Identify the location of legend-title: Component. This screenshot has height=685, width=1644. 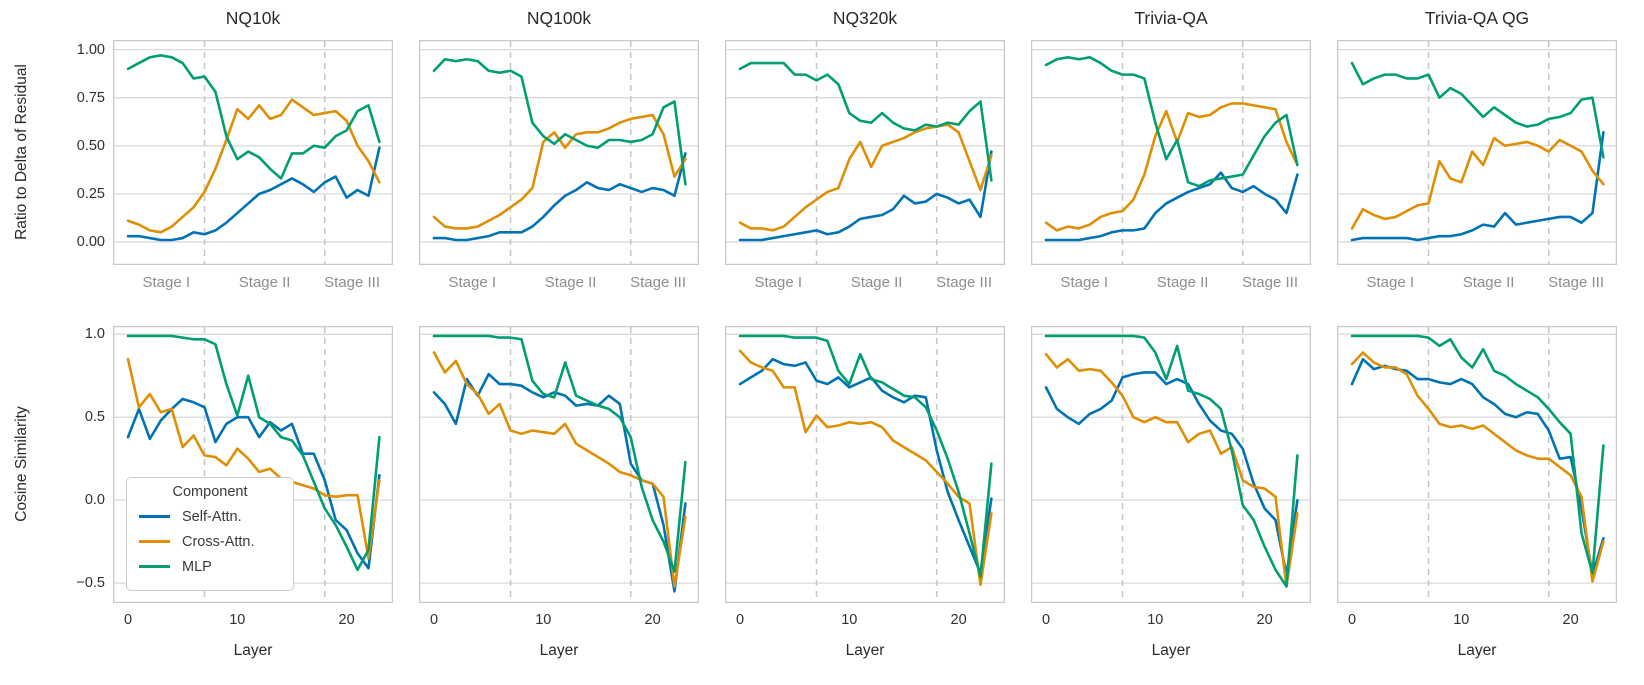
(210, 492).